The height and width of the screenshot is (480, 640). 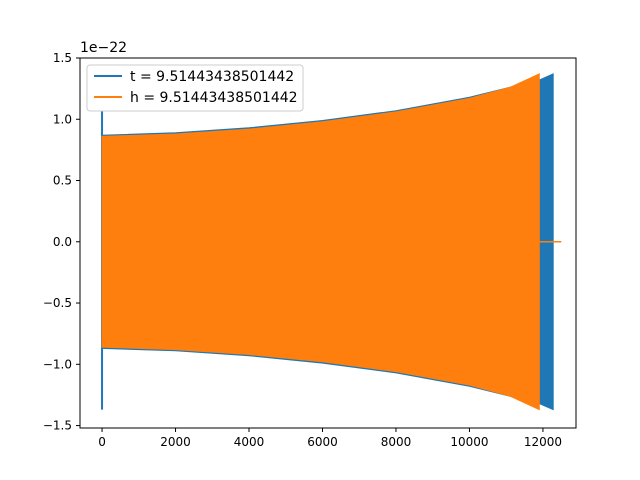 I want to click on x-axis: 0 2000 4000 6000 8000 10000 12000, so click(x=330, y=438).